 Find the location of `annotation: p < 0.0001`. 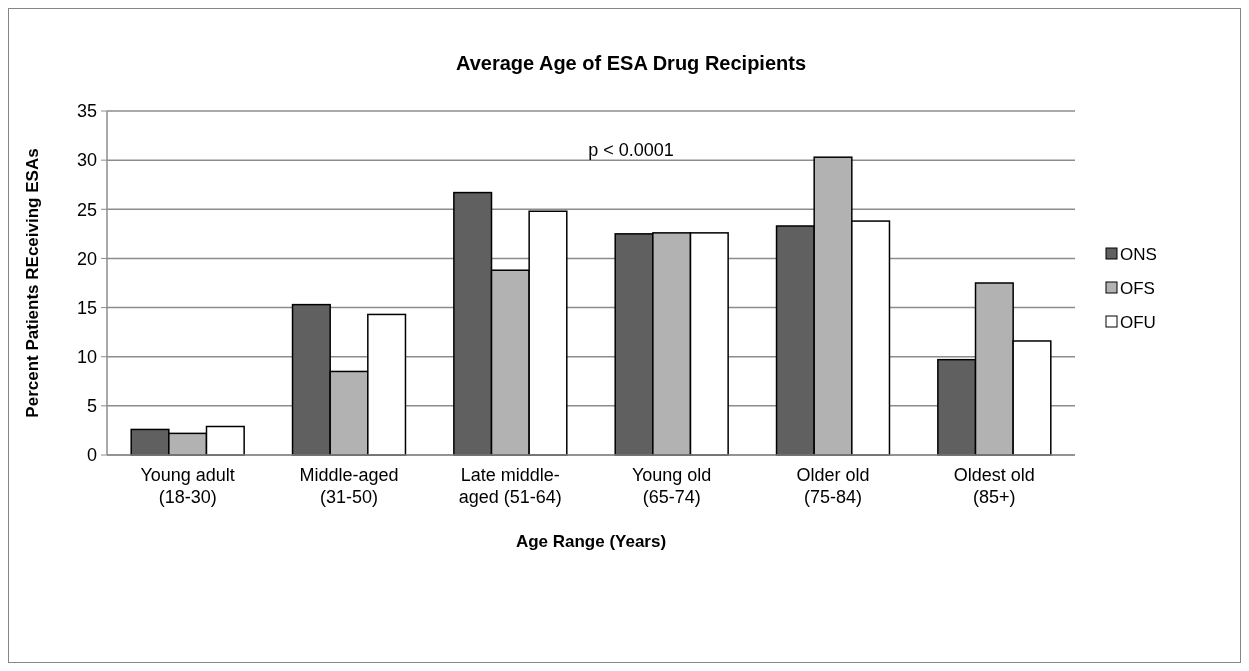

annotation: p < 0.0001 is located at coordinates (631, 150).